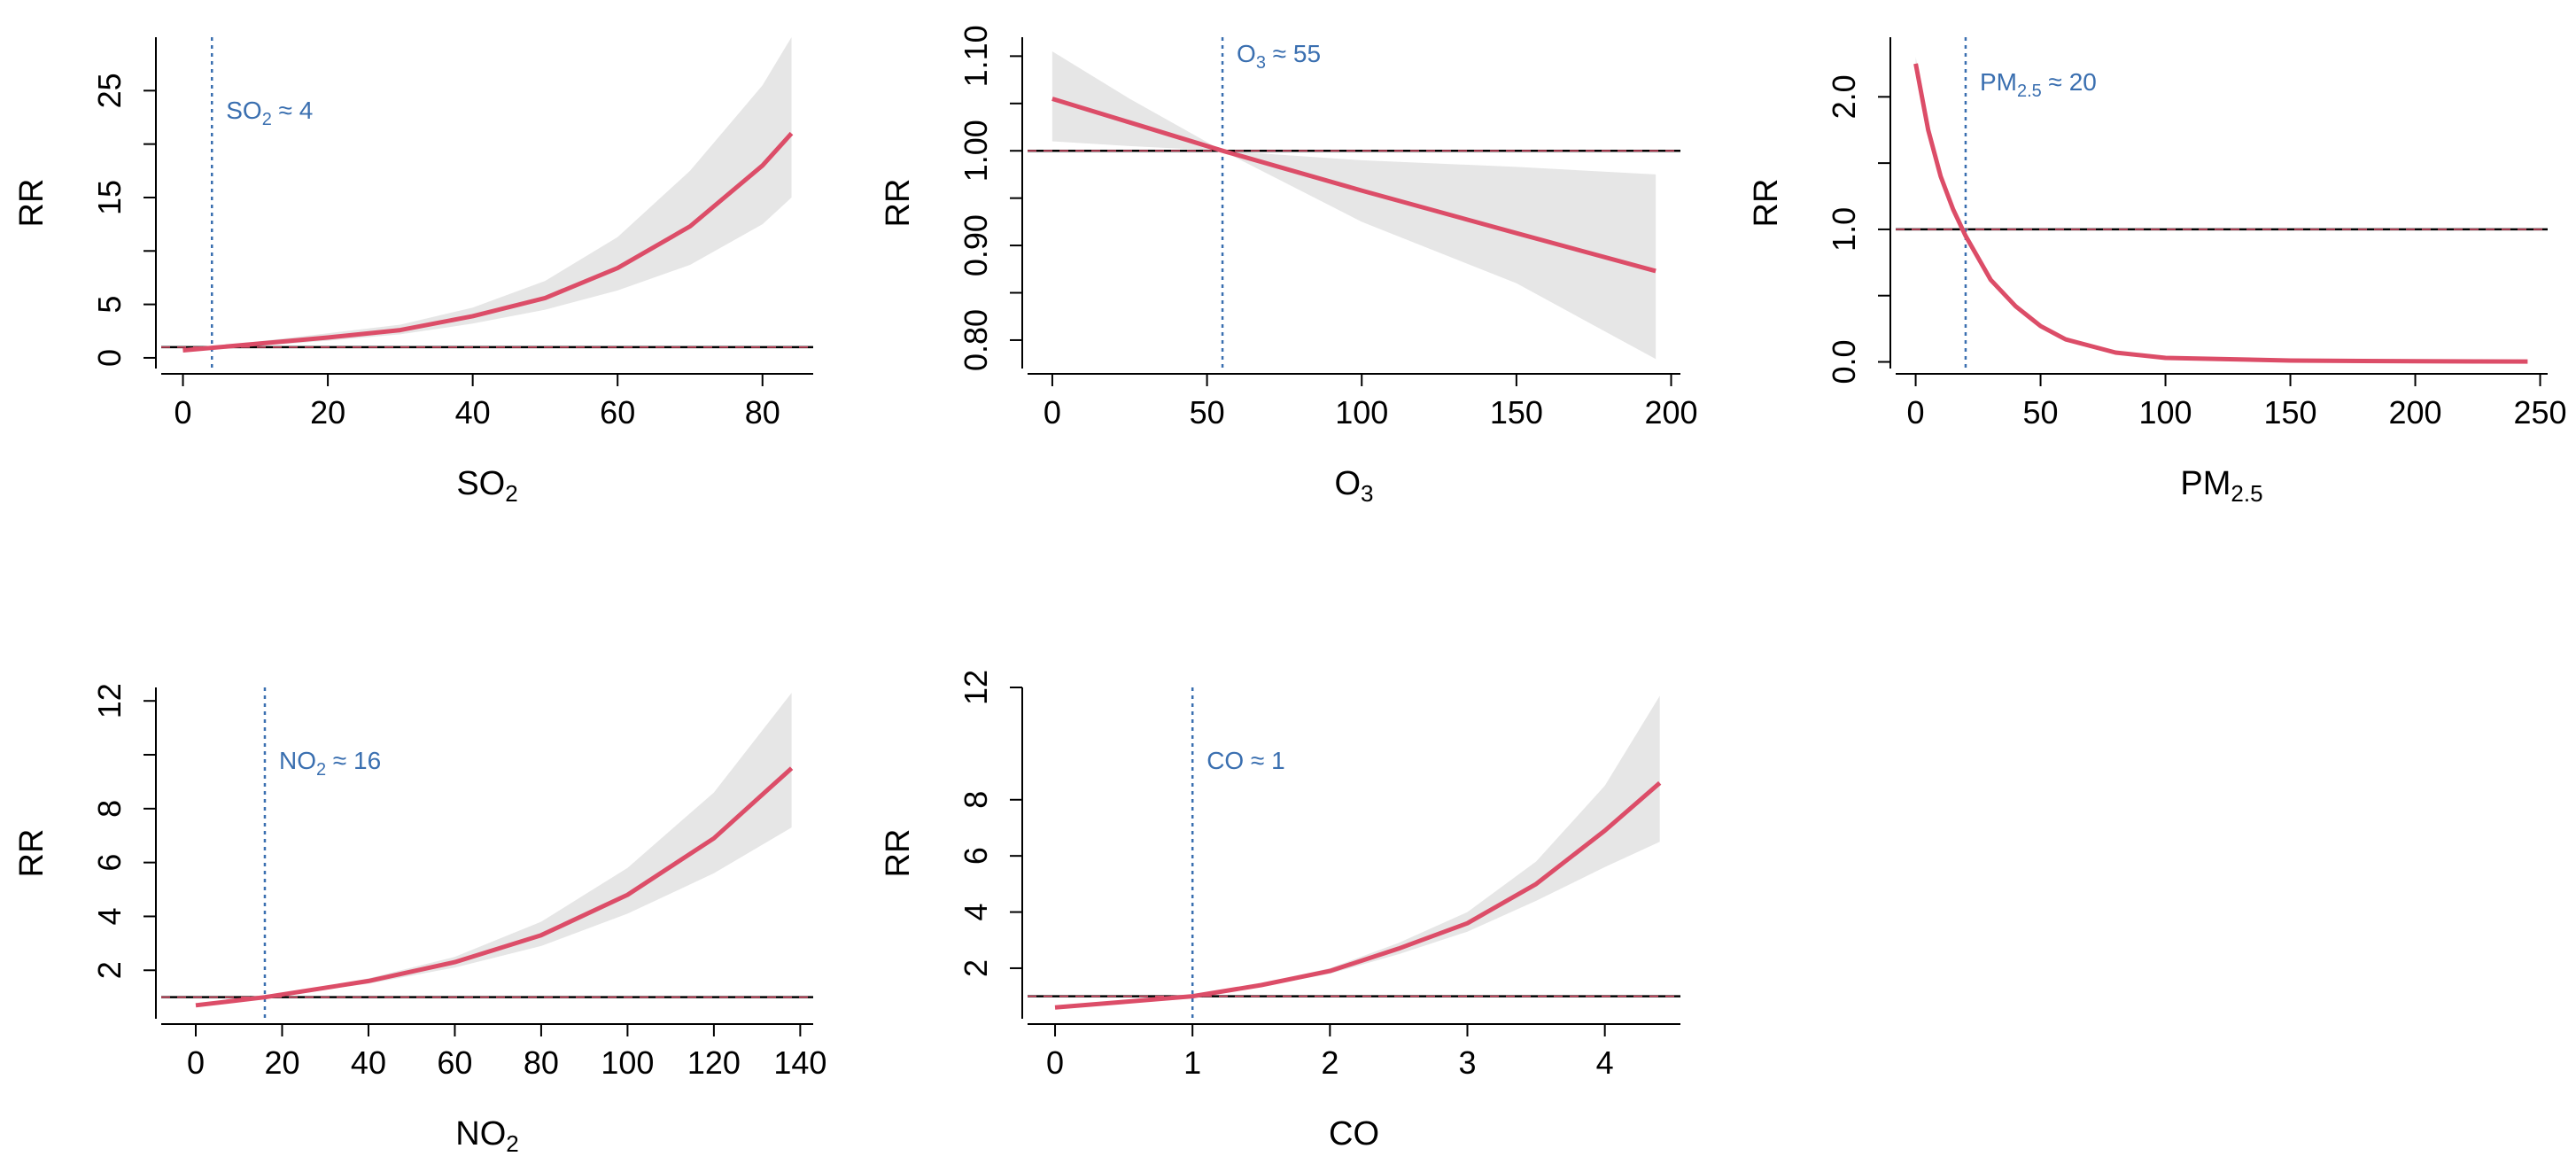 The height and width of the screenshot is (1172, 2576). What do you see at coordinates (2540, 413) in the screenshot?
I see `x-tick-label: 250` at bounding box center [2540, 413].